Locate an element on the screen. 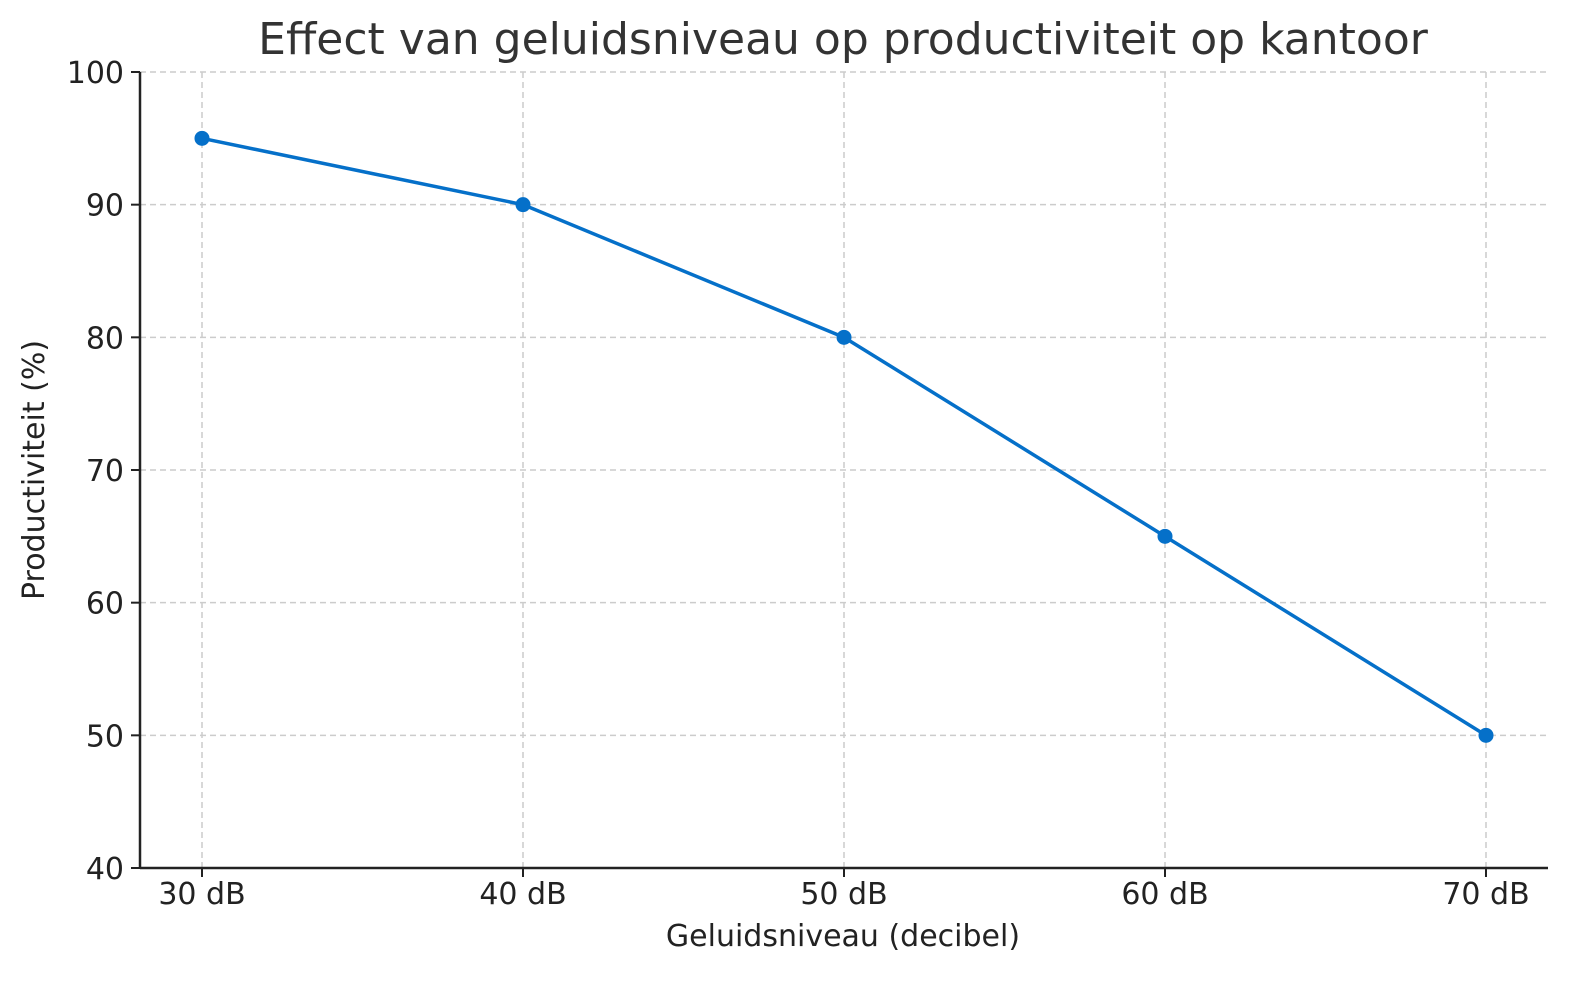 Image resolution: width=1580 pixels, height=984 pixels. y-tick-label: 100 is located at coordinates (95, 73).